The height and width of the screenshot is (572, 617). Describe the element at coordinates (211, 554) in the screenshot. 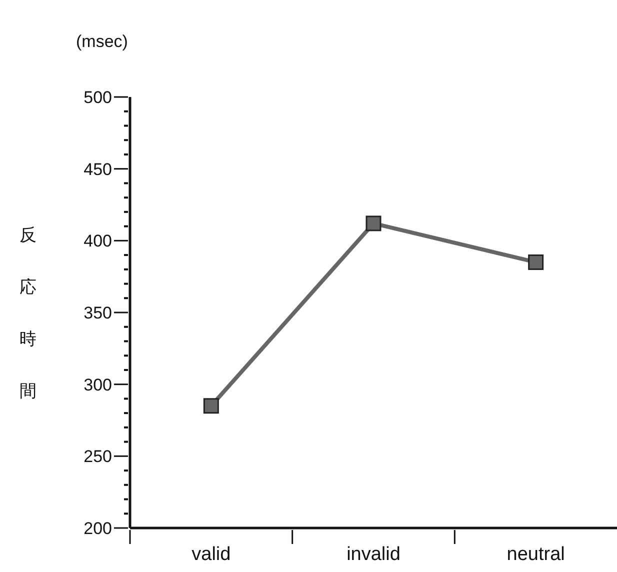

I see `x-tick-label: valid` at that location.